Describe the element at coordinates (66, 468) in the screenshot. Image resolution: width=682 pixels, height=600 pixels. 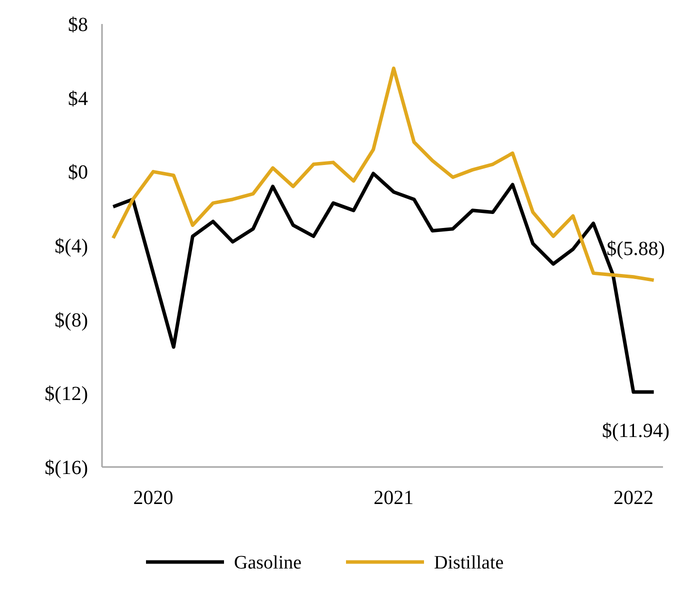
I see `y-tick-label: $(16)` at that location.